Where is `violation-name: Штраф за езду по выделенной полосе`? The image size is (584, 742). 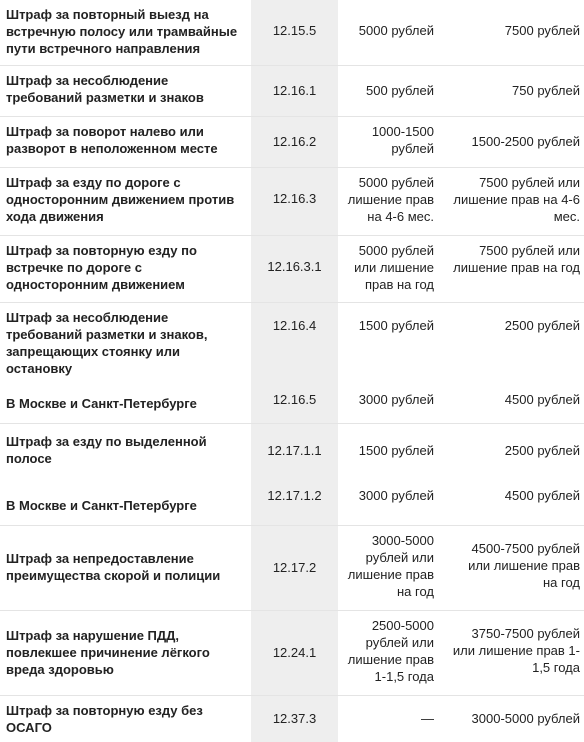
violation-name: Штраф за езду по выделенной полосе is located at coordinates (106, 449).